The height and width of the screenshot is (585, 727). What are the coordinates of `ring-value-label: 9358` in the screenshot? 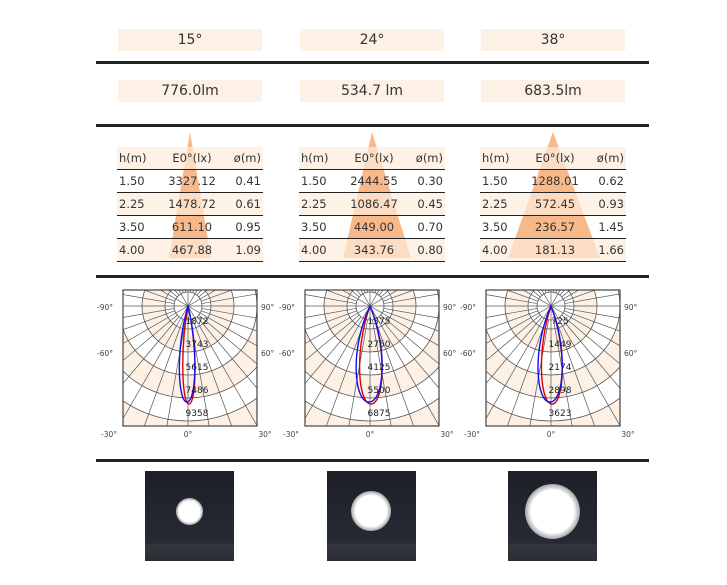 It's located at (197, 414).